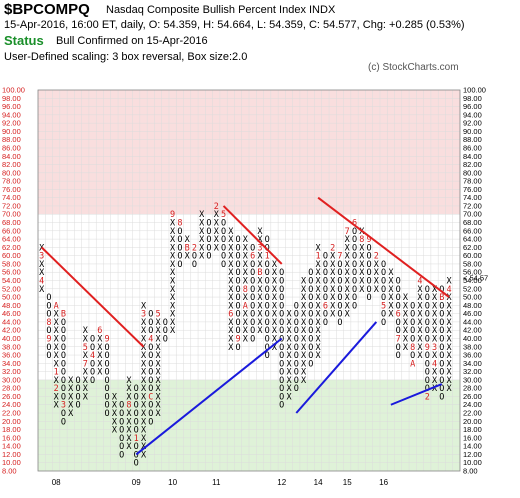  What do you see at coordinates (318, 257) in the screenshot?
I see `x-box: 1` at bounding box center [318, 257].